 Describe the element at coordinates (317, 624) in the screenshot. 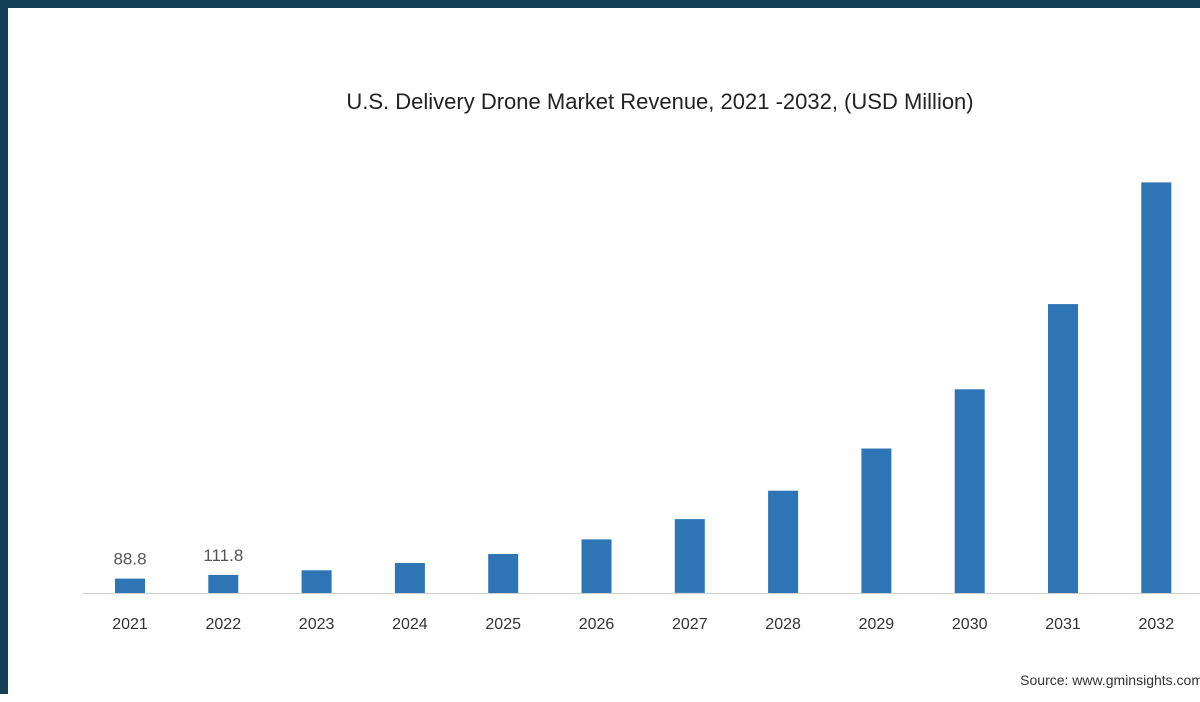

I see `x-tick-2023: 2023` at that location.